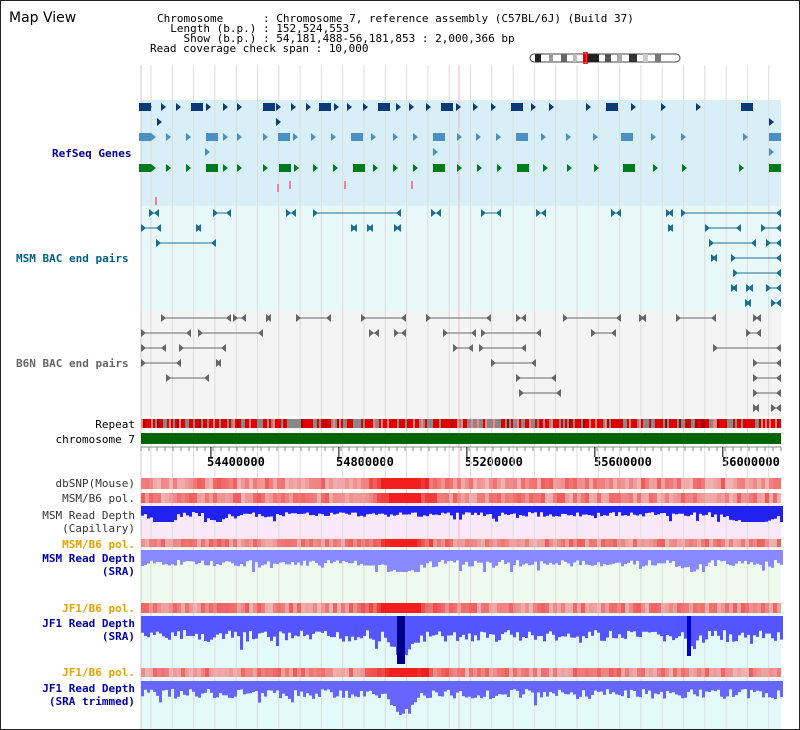 Image resolution: width=800 pixels, height=730 pixels. I want to click on gene-marker, so click(156, 201).